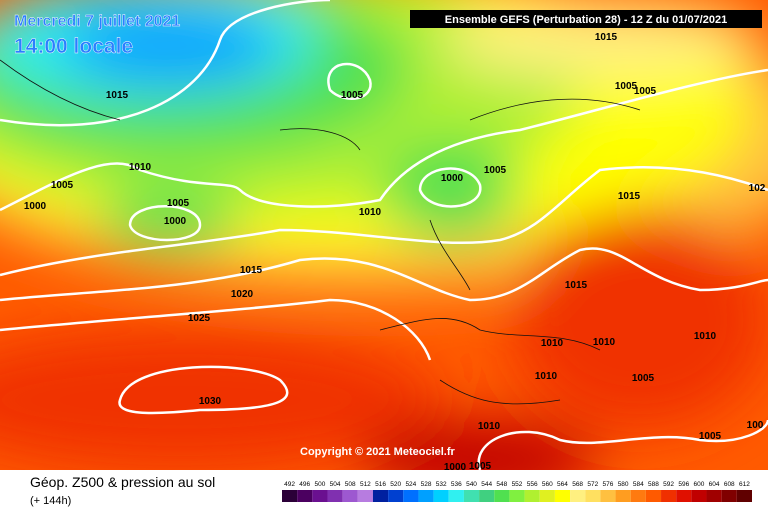  I want to click on legend-label: 608, so click(729, 484).